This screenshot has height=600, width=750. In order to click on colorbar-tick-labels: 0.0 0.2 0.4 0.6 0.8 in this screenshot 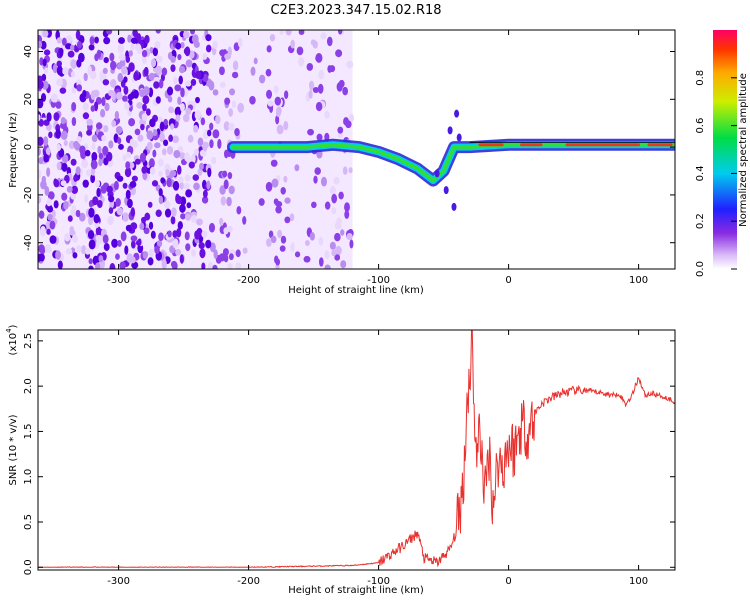, I will do `click(716, 173)`.